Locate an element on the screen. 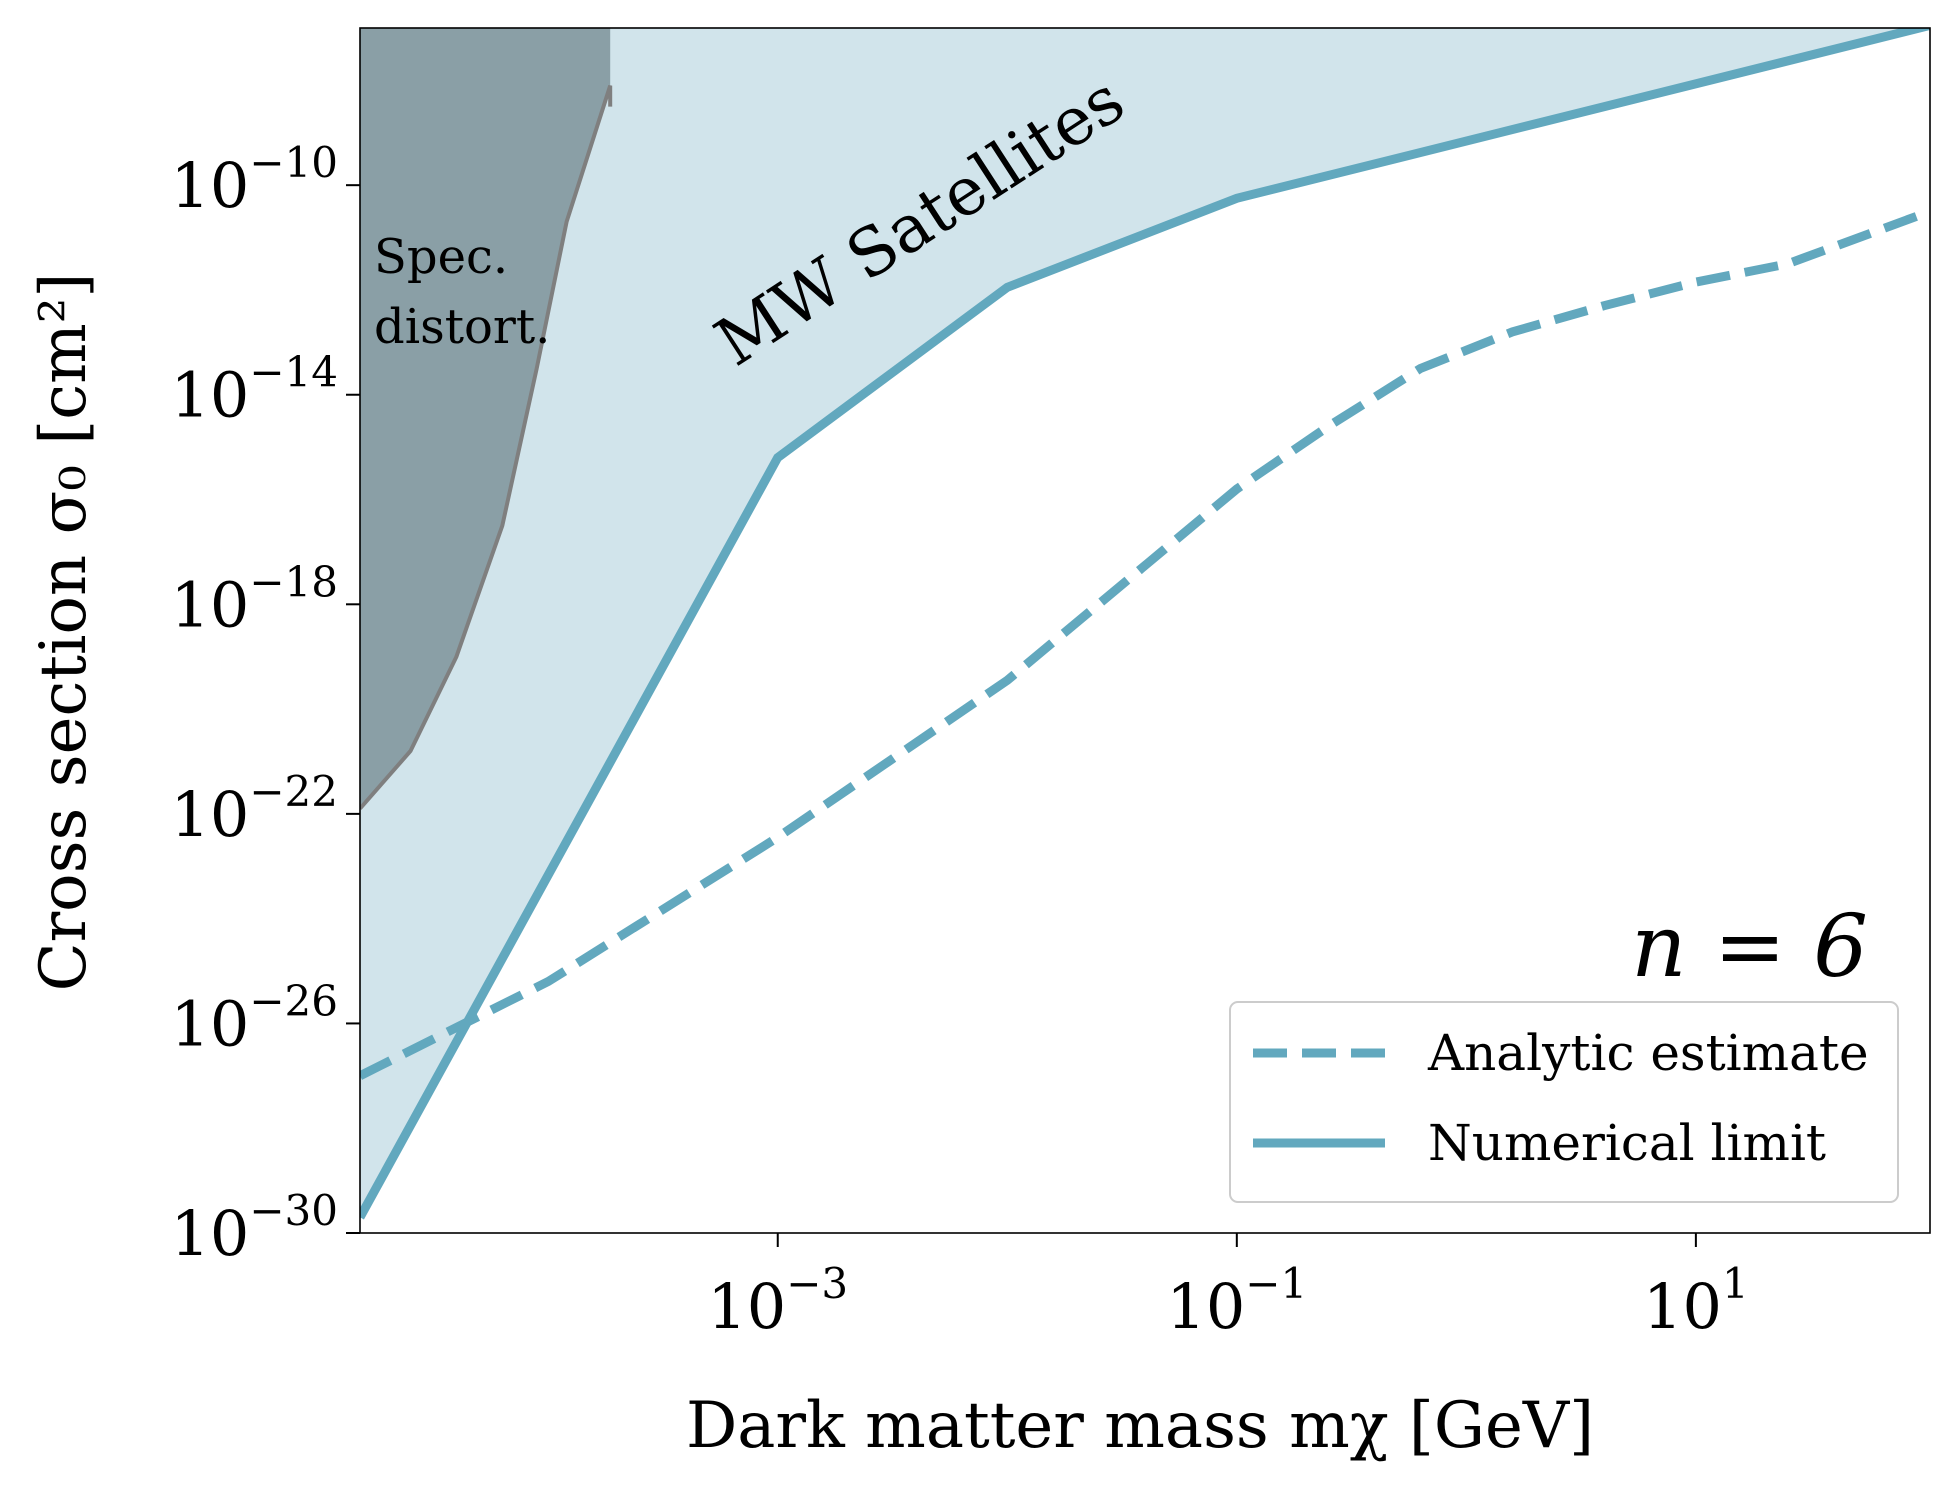  y-tick-label: 10−18 is located at coordinates (254, 599).